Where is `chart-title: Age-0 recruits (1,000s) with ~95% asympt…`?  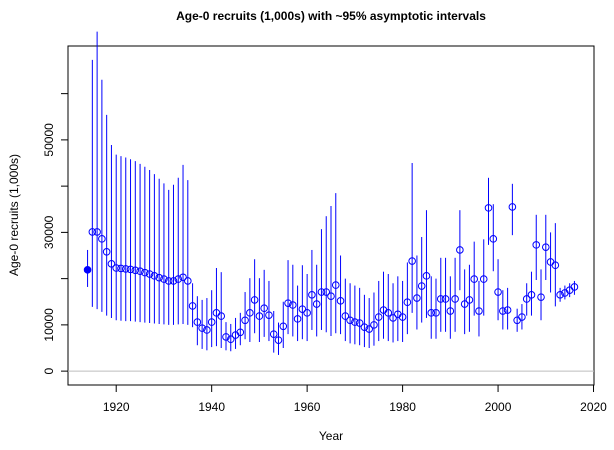 chart-title: Age-0 recruits (1,000s) with ~95% asympt… is located at coordinates (331, 16).